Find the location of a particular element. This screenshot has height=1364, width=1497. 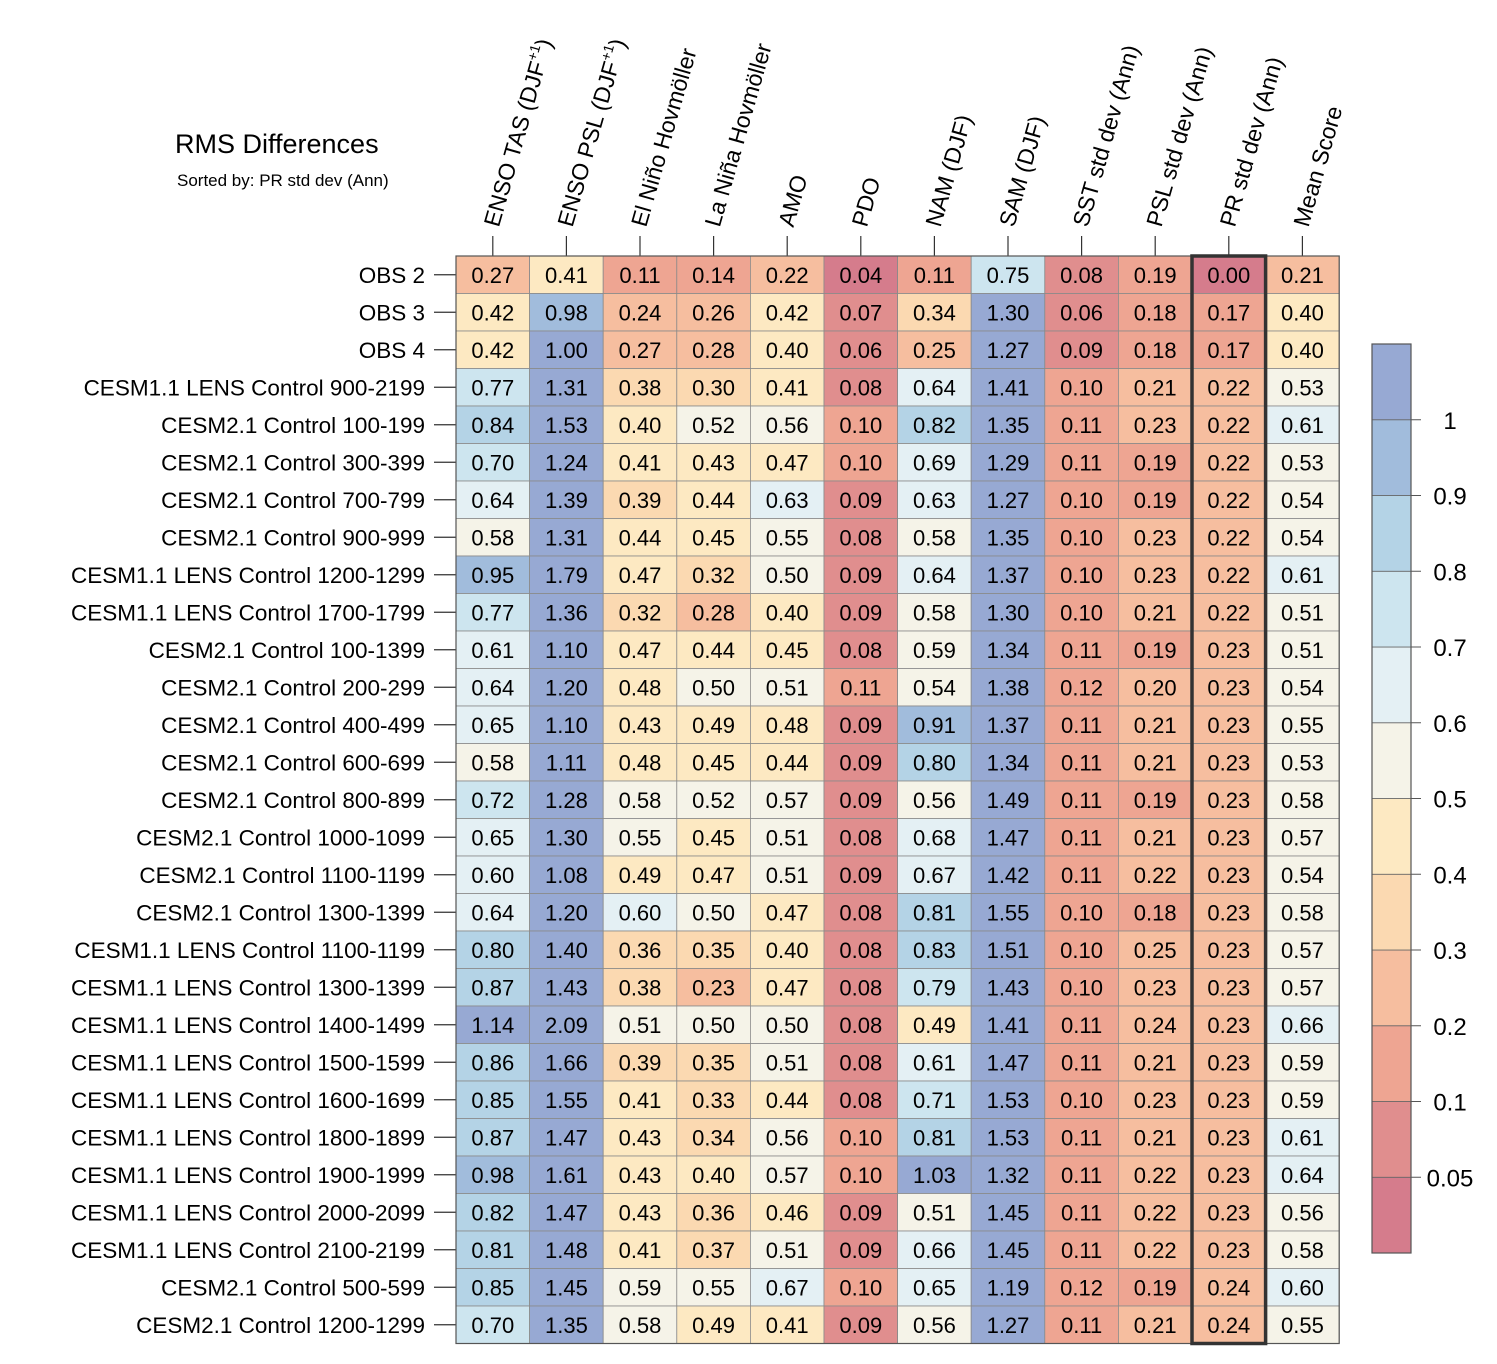

cell-value-label: 0.58 is located at coordinates (934, 612).